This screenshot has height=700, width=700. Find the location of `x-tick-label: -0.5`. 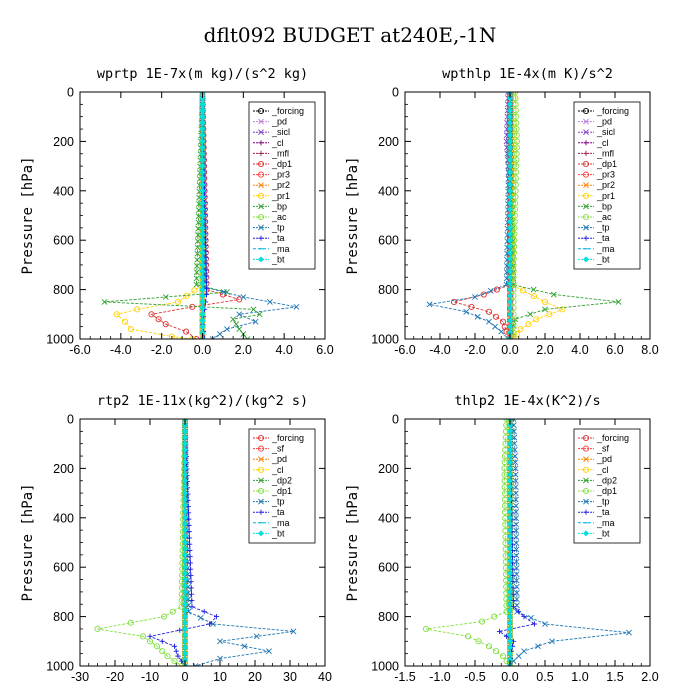

x-tick-label: -0.5 is located at coordinates (475, 677).